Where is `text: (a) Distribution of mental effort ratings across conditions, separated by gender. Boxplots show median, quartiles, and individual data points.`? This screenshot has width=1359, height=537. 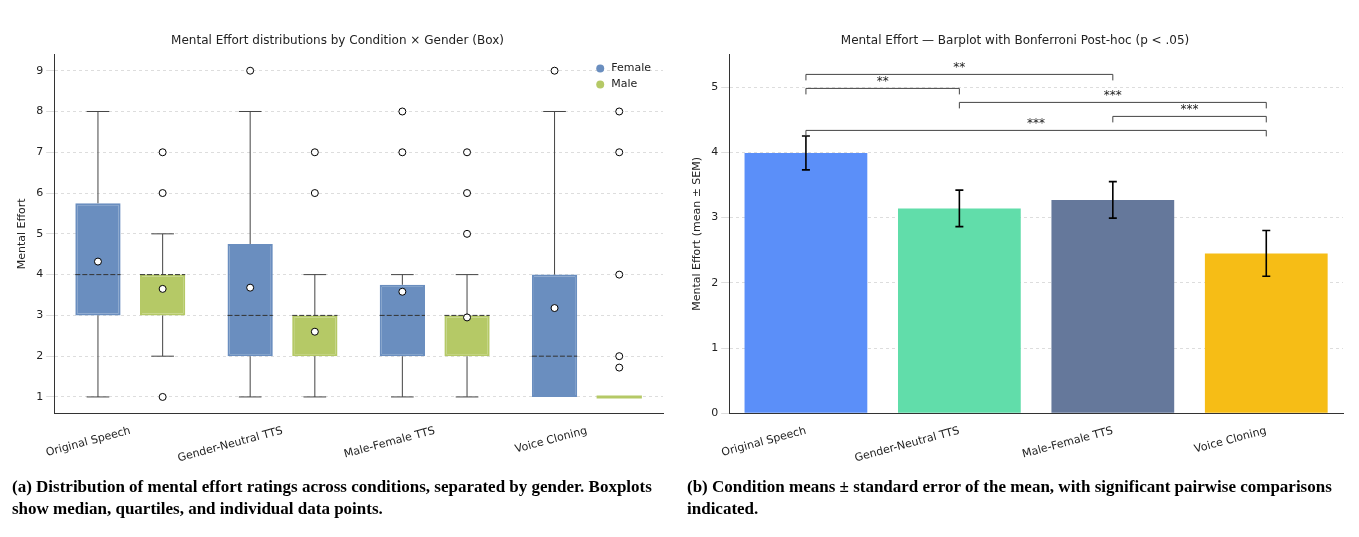
text: (a) Distribution of mental effort ratings across conditions, separated by gender. Boxplots show median, quartiles, and individual data points. is located at coordinates (332, 498).